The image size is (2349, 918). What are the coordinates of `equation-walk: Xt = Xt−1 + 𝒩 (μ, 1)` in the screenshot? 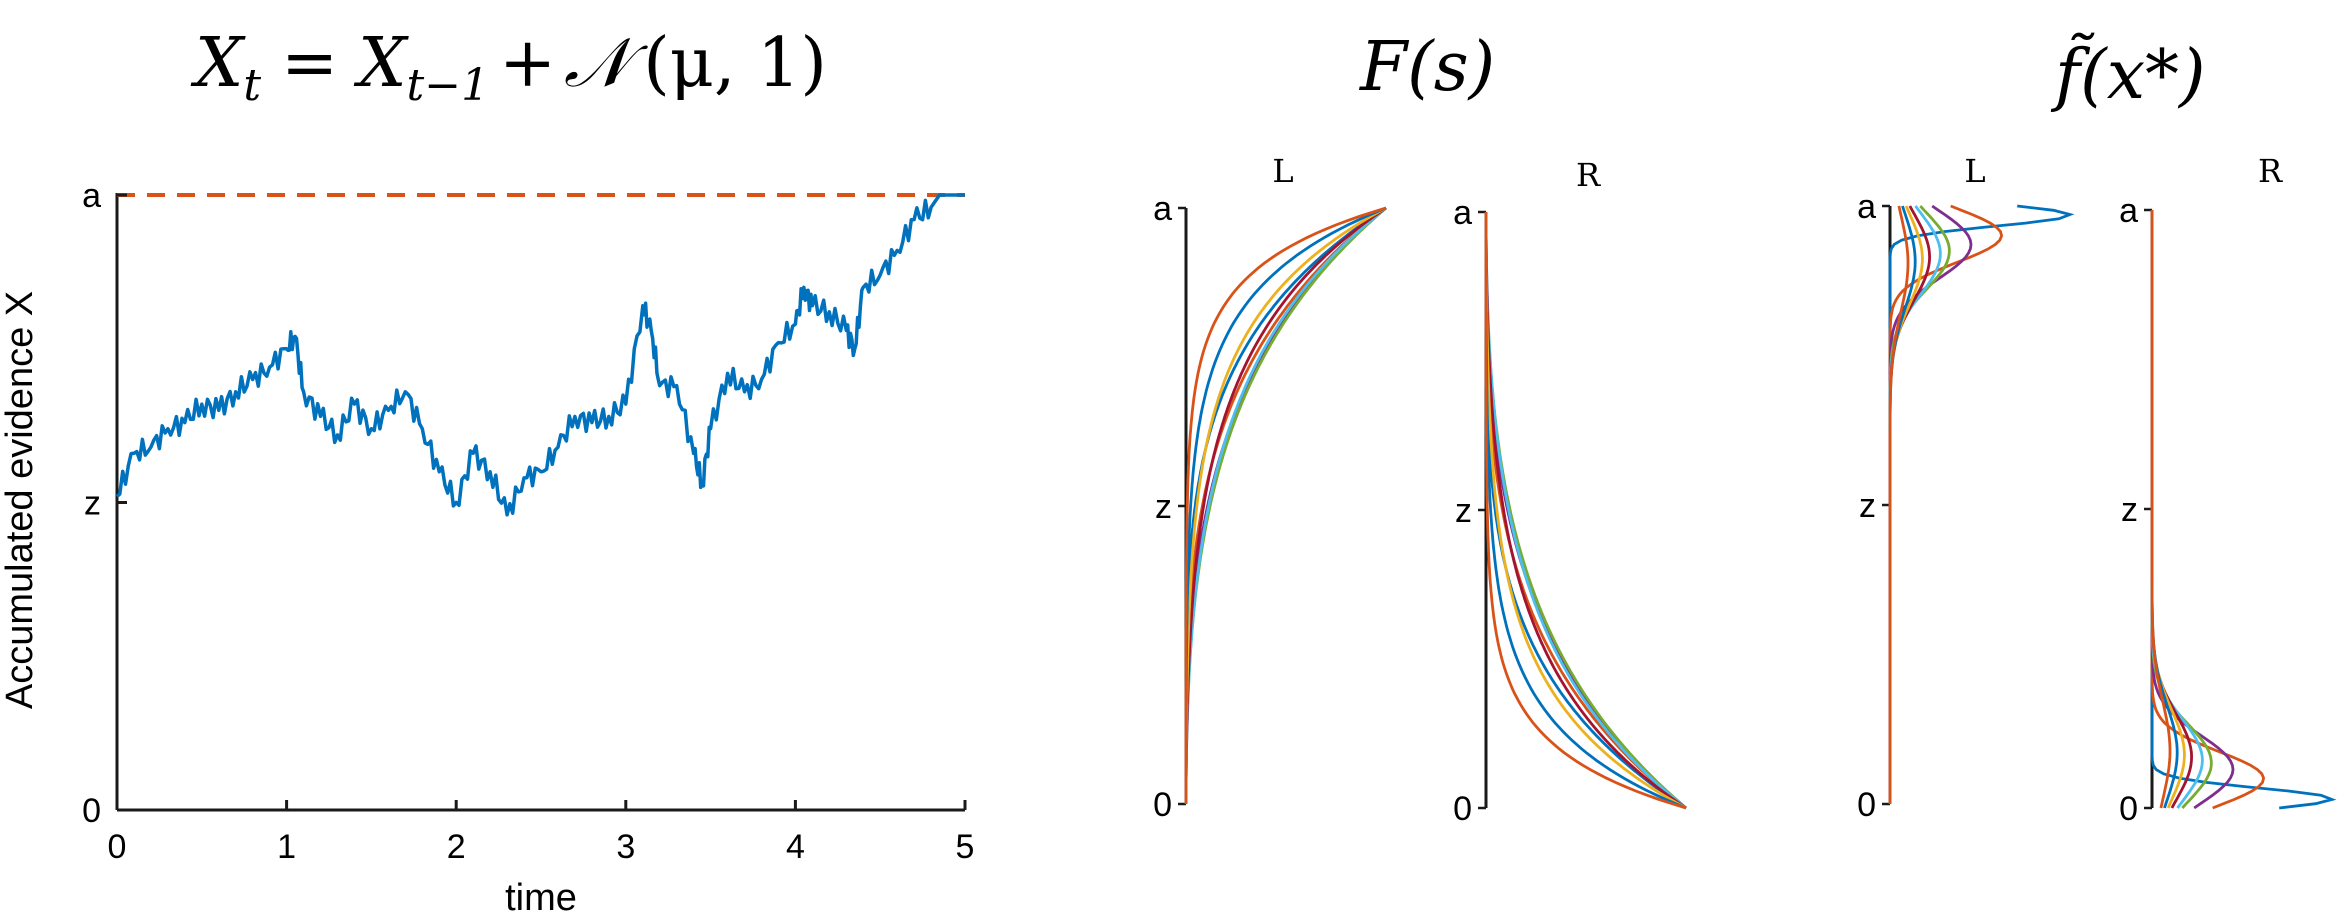 It's located at (508, 67).